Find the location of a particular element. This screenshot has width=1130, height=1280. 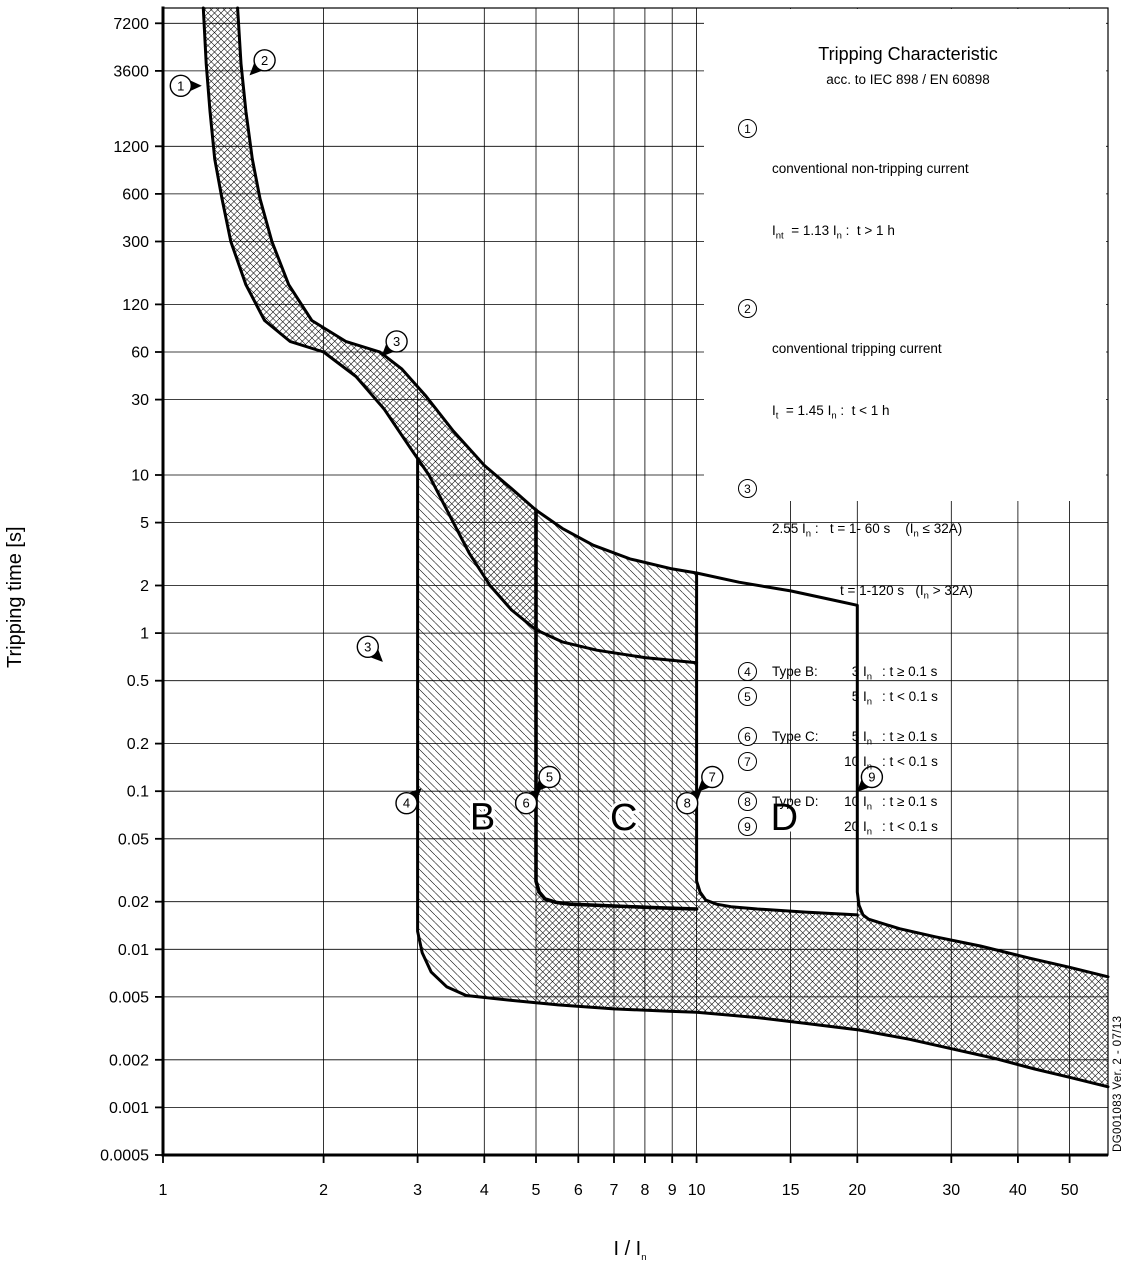

circled-number-6: 6 is located at coordinates (747, 736).